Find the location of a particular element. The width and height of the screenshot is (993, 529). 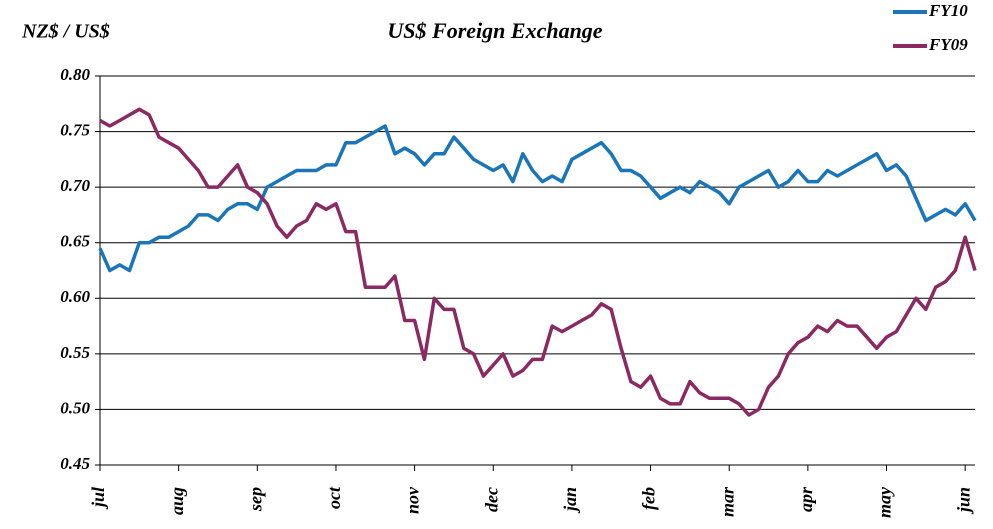

x-tick-label: may is located at coordinates (885, 502).